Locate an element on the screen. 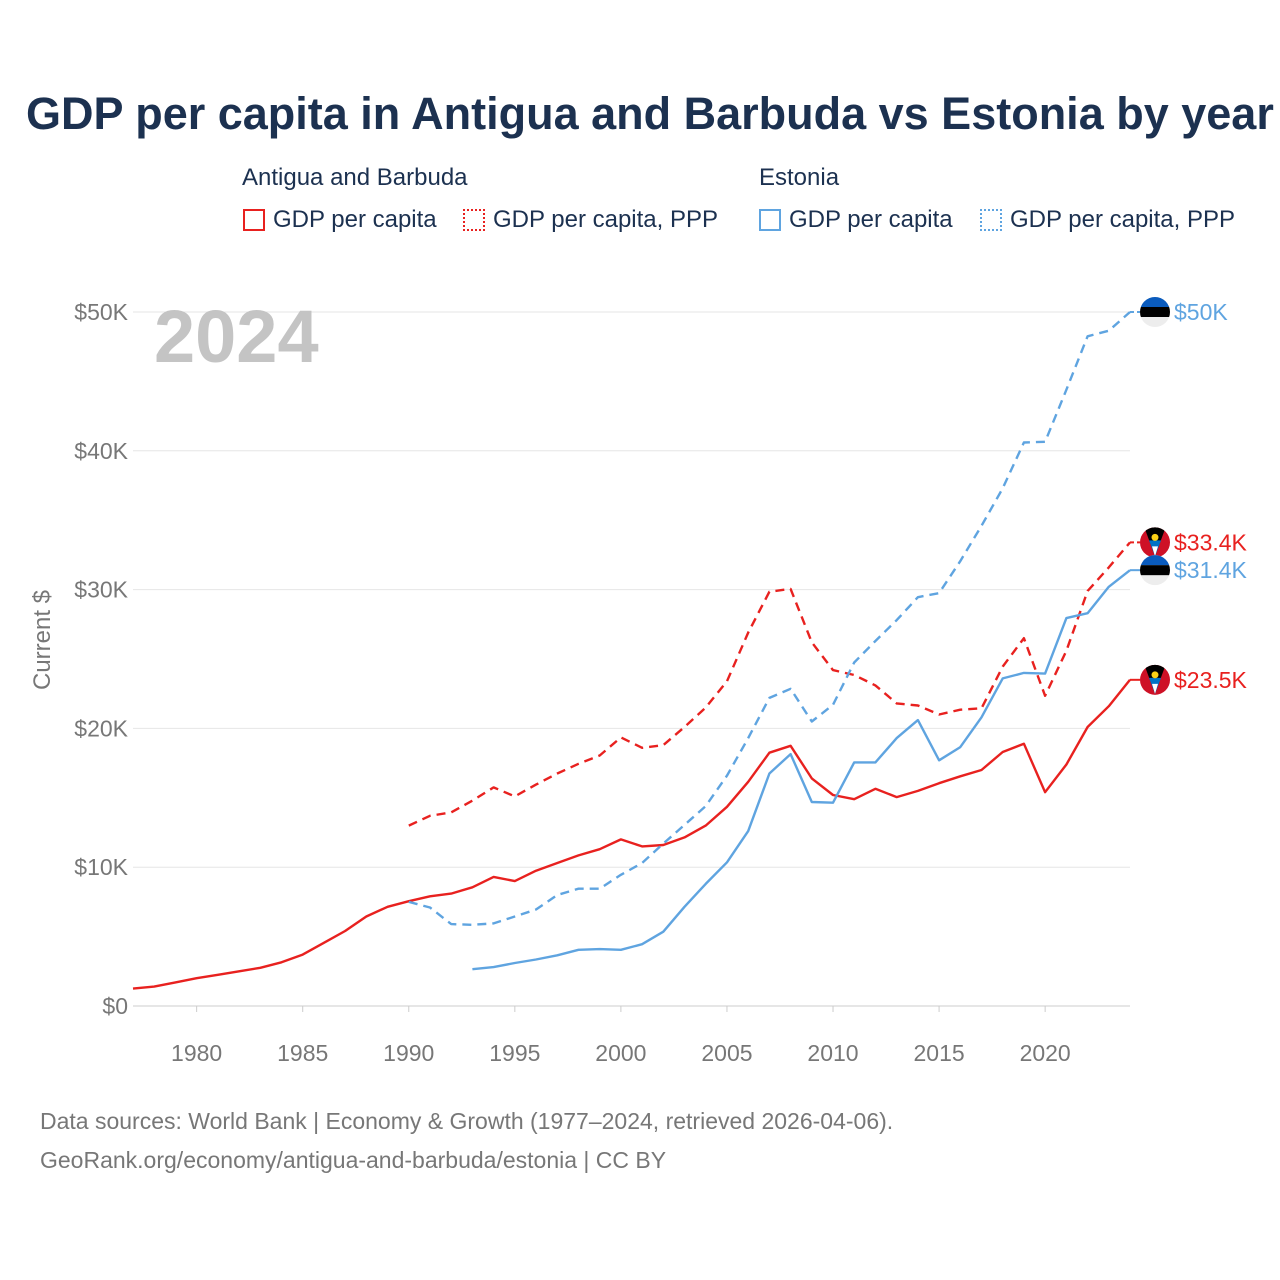 The width and height of the screenshot is (1280, 1280). y-tick-label: $40K is located at coordinates (101, 451).